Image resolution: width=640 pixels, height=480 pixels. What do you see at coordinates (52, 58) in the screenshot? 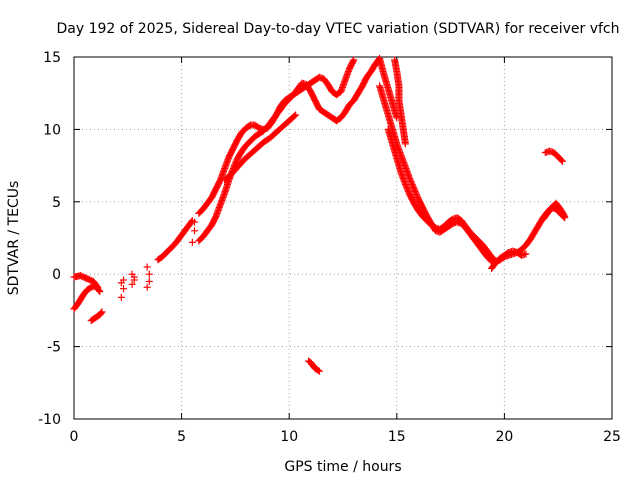
I see `y-tick-label: 15` at bounding box center [52, 58].